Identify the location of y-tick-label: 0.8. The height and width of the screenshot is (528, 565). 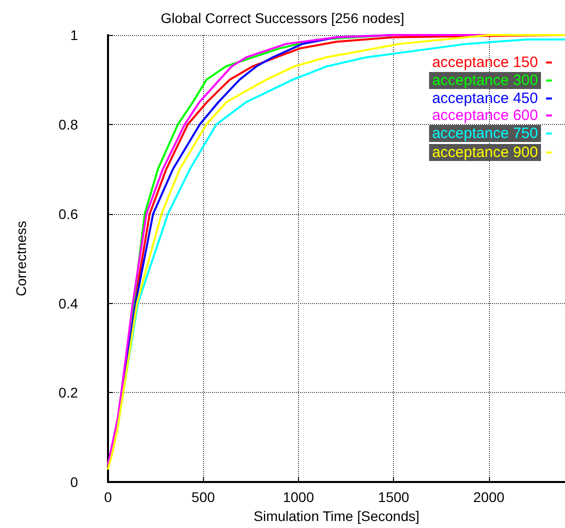
(68, 124).